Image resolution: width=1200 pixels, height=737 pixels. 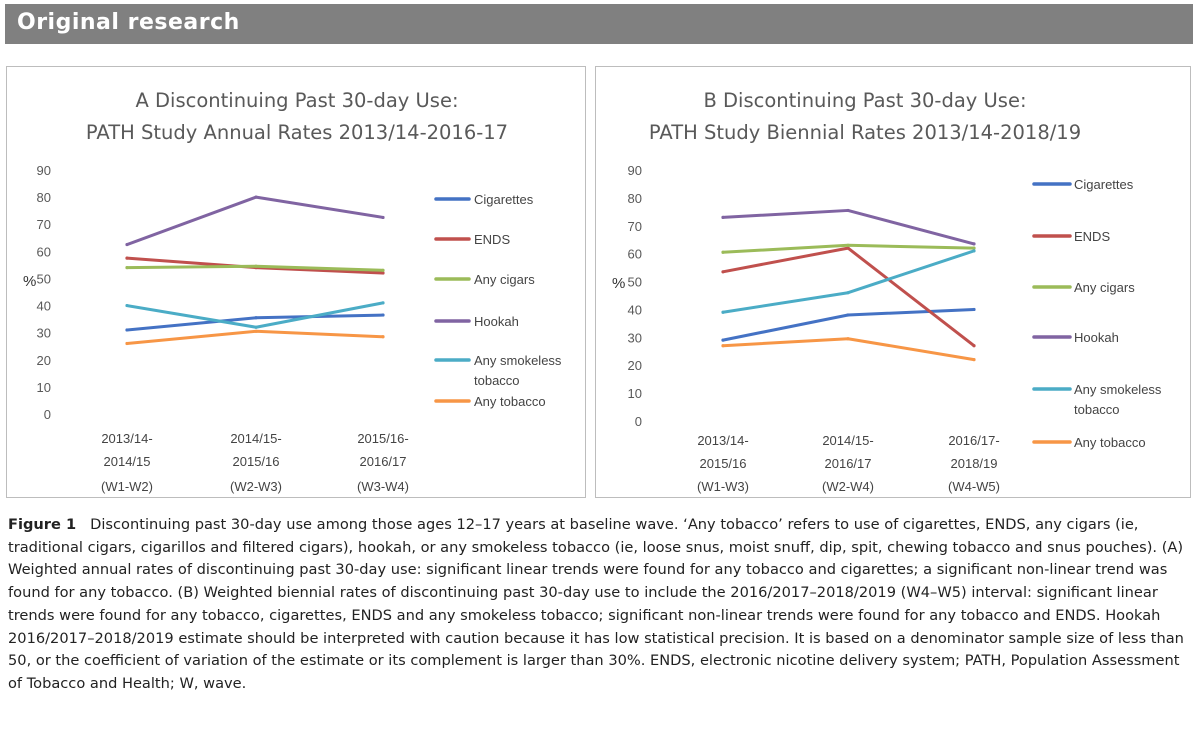 What do you see at coordinates (848, 281) in the screenshot?
I see `series-line-any-smokeless-tobacco` at bounding box center [848, 281].